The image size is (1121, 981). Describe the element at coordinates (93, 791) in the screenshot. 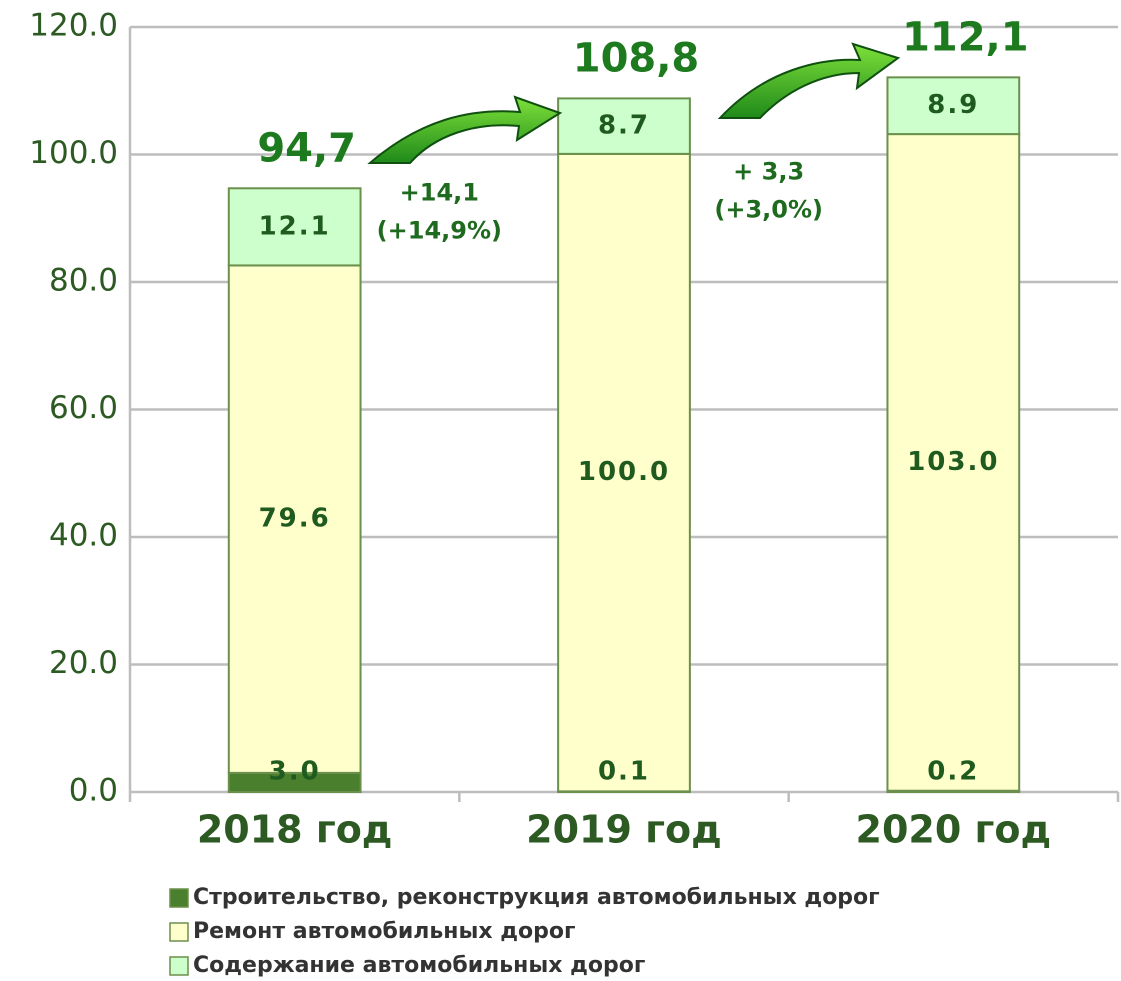

I see `y-tick-label: 0.0` at that location.